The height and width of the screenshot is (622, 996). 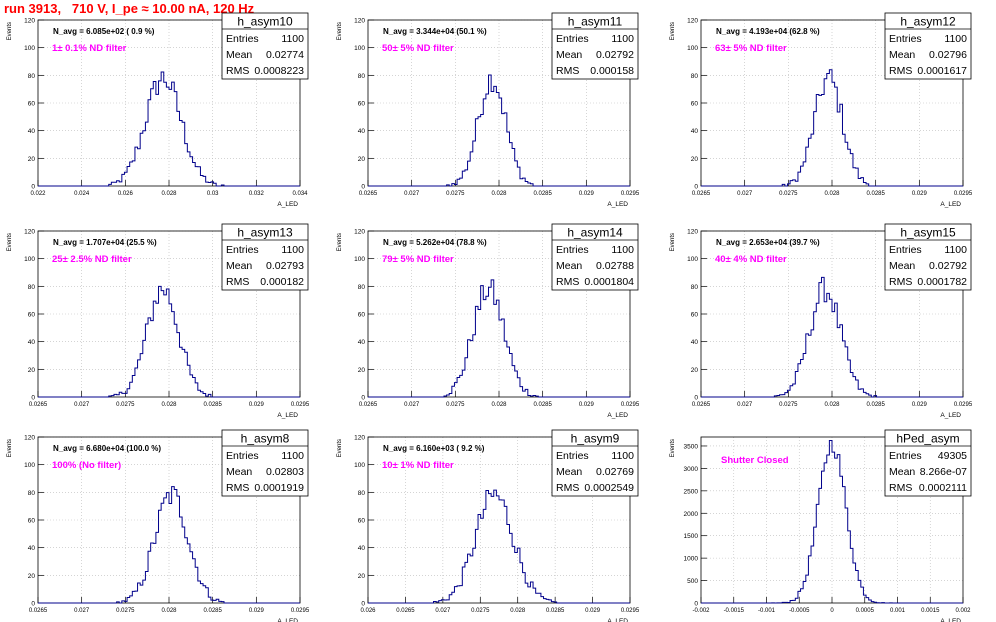 I want to click on y-tick-label: 3000, so click(x=691, y=469).